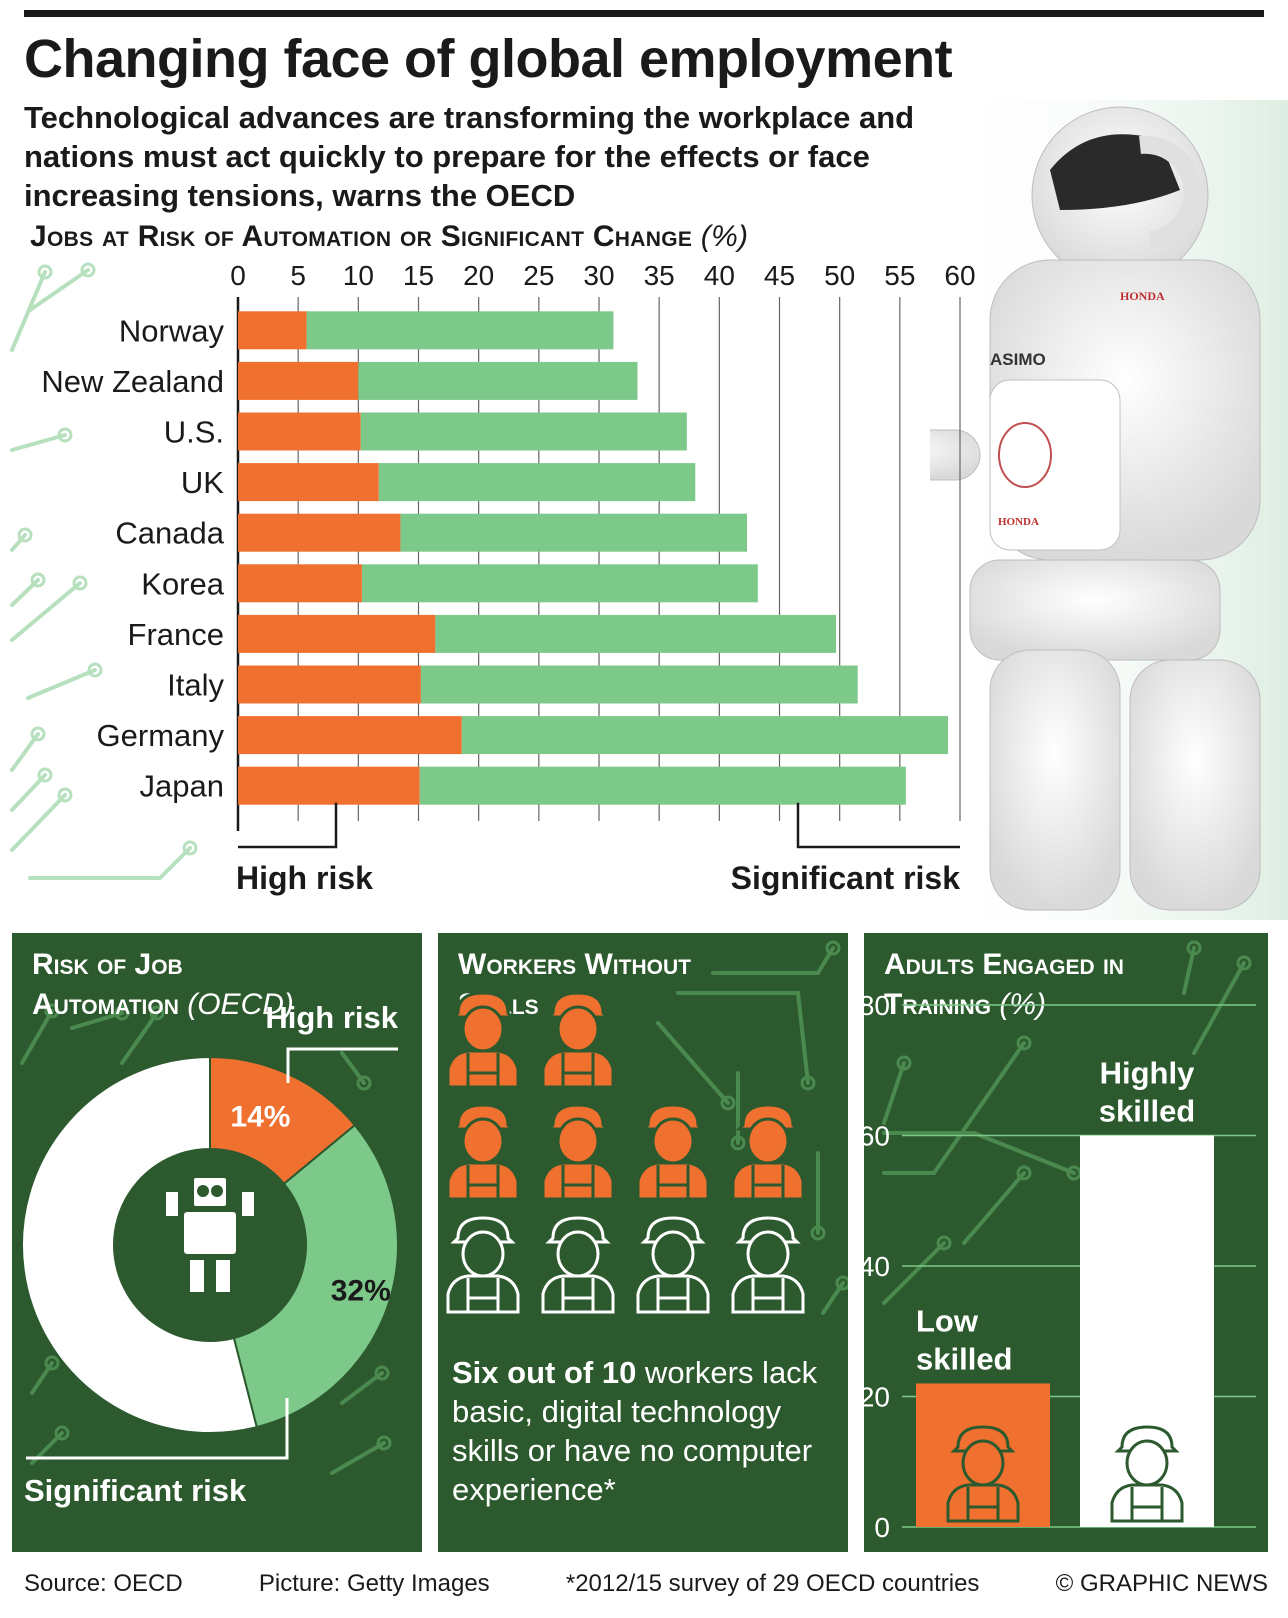  What do you see at coordinates (964, 1358) in the screenshot?
I see `low-skilled-label-2: skilled` at bounding box center [964, 1358].